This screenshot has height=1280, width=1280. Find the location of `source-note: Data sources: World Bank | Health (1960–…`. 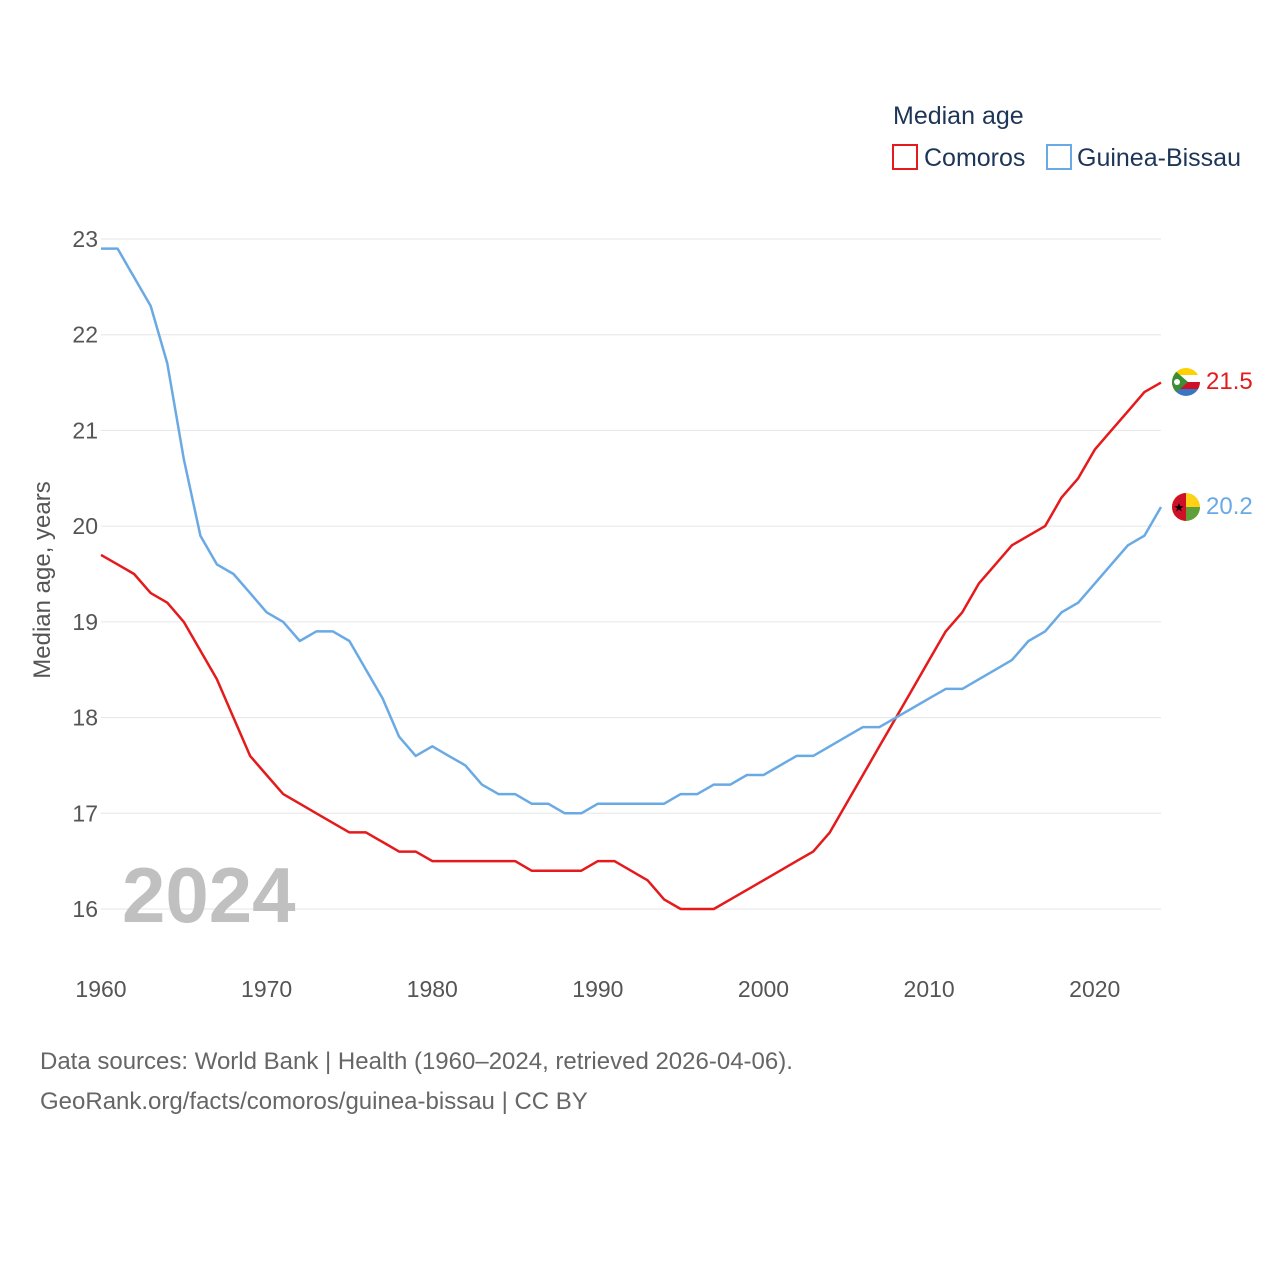

source-note: Data sources: World Bank | Health (1960–… is located at coordinates (416, 1082).